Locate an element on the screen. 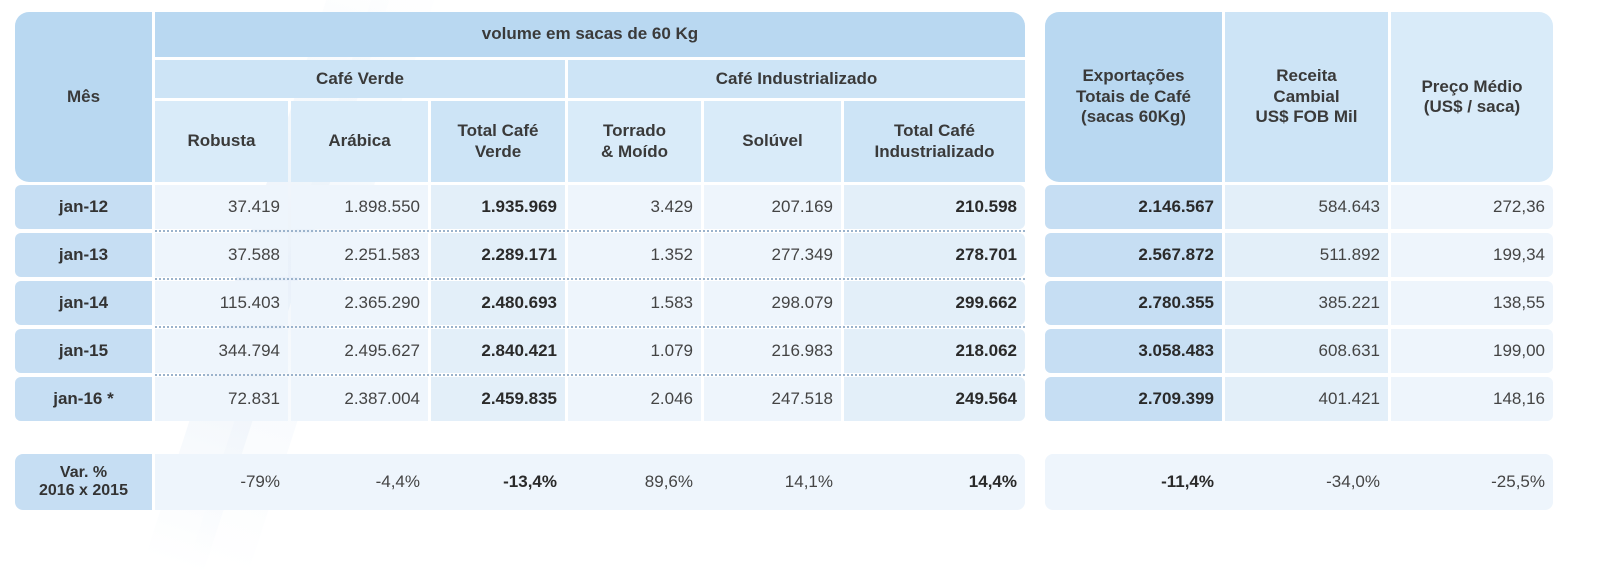  cell-mes: jan-12 is located at coordinates (83, 207).